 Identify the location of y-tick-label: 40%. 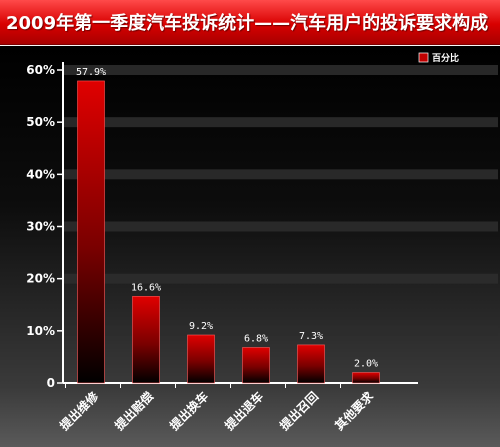
(40, 174).